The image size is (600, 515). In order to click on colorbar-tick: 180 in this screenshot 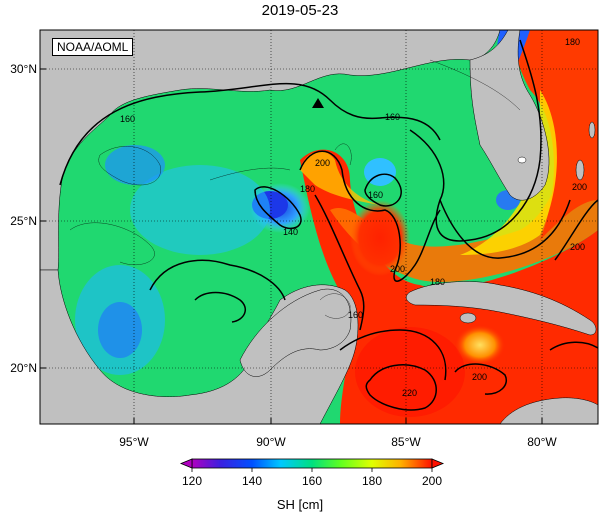, I will do `click(372, 481)`.